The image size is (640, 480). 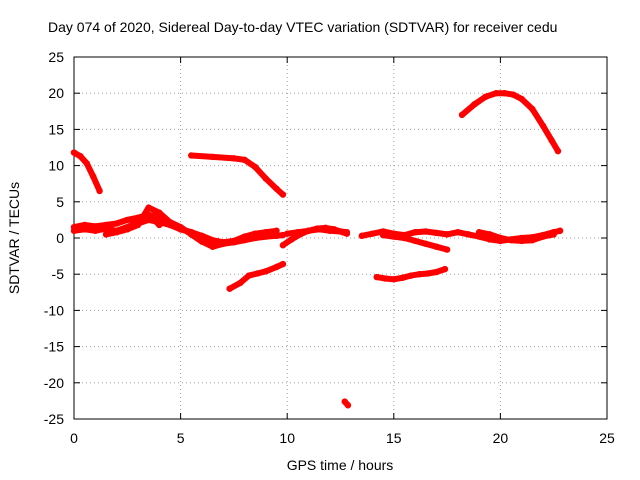 I want to click on x-tick-label: 5, so click(x=181, y=438).